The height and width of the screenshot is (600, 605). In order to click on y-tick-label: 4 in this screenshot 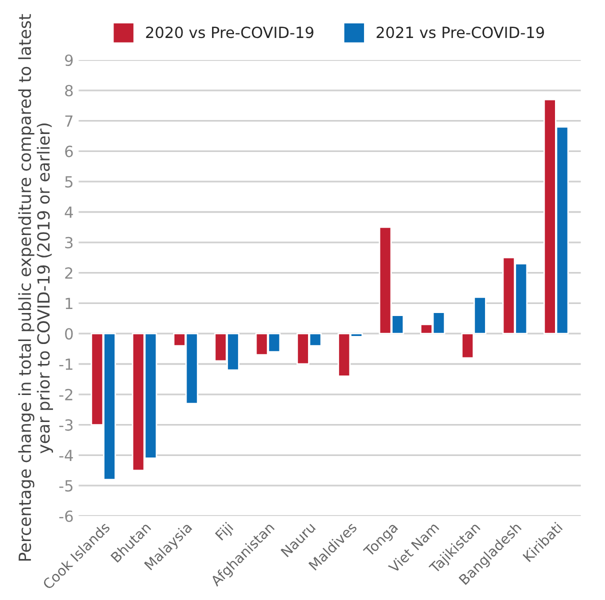, I will do `click(68, 212)`.